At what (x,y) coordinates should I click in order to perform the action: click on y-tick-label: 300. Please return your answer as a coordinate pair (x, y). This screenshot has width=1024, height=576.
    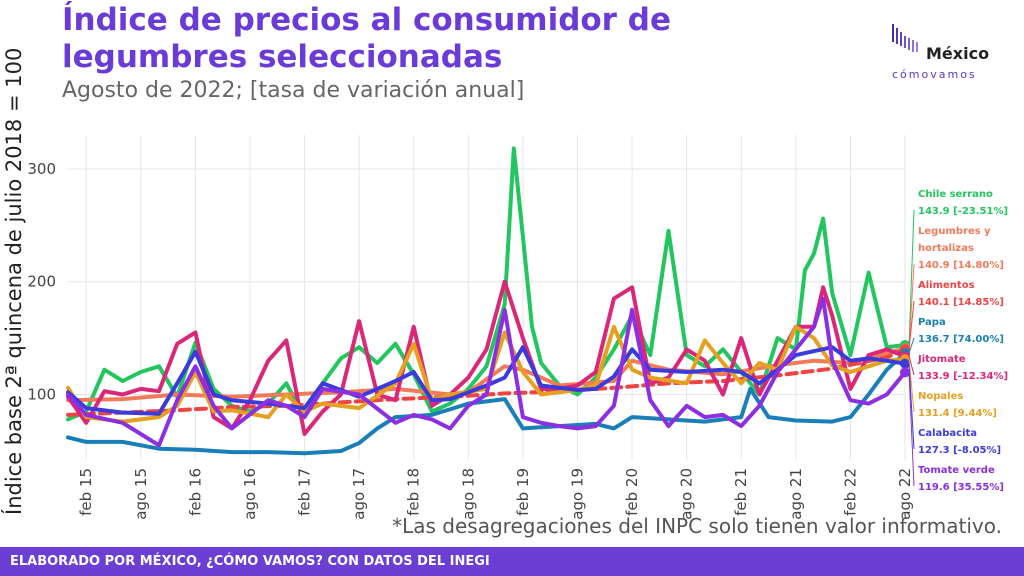
    Looking at the image, I should click on (41, 169).